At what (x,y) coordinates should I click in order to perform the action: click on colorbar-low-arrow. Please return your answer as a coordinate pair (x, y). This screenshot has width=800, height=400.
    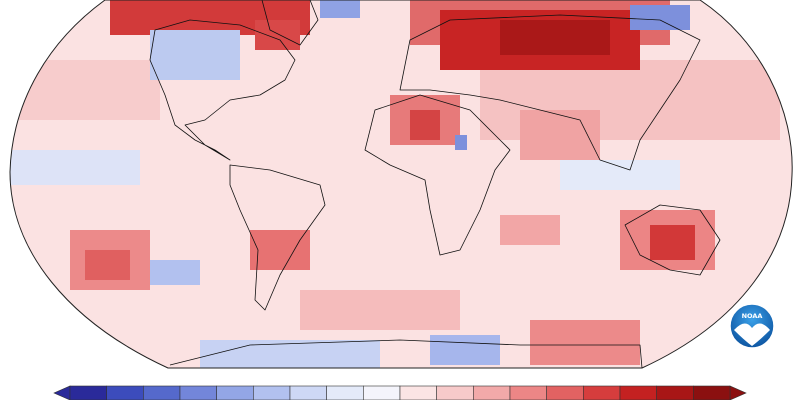
    Looking at the image, I should click on (62, 392).